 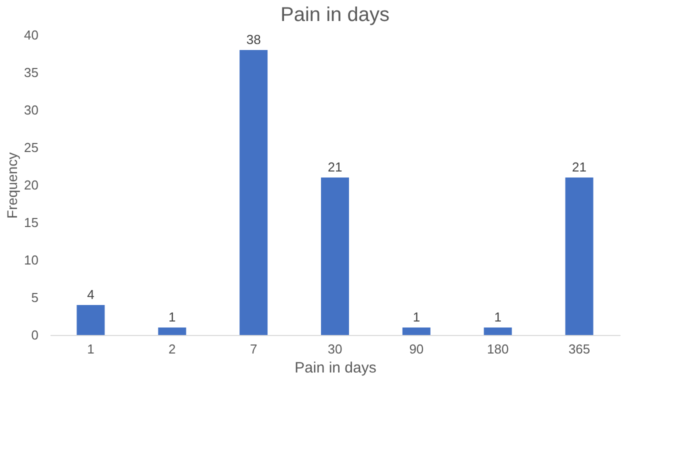 I want to click on x-tick-label: 7, so click(x=254, y=349).